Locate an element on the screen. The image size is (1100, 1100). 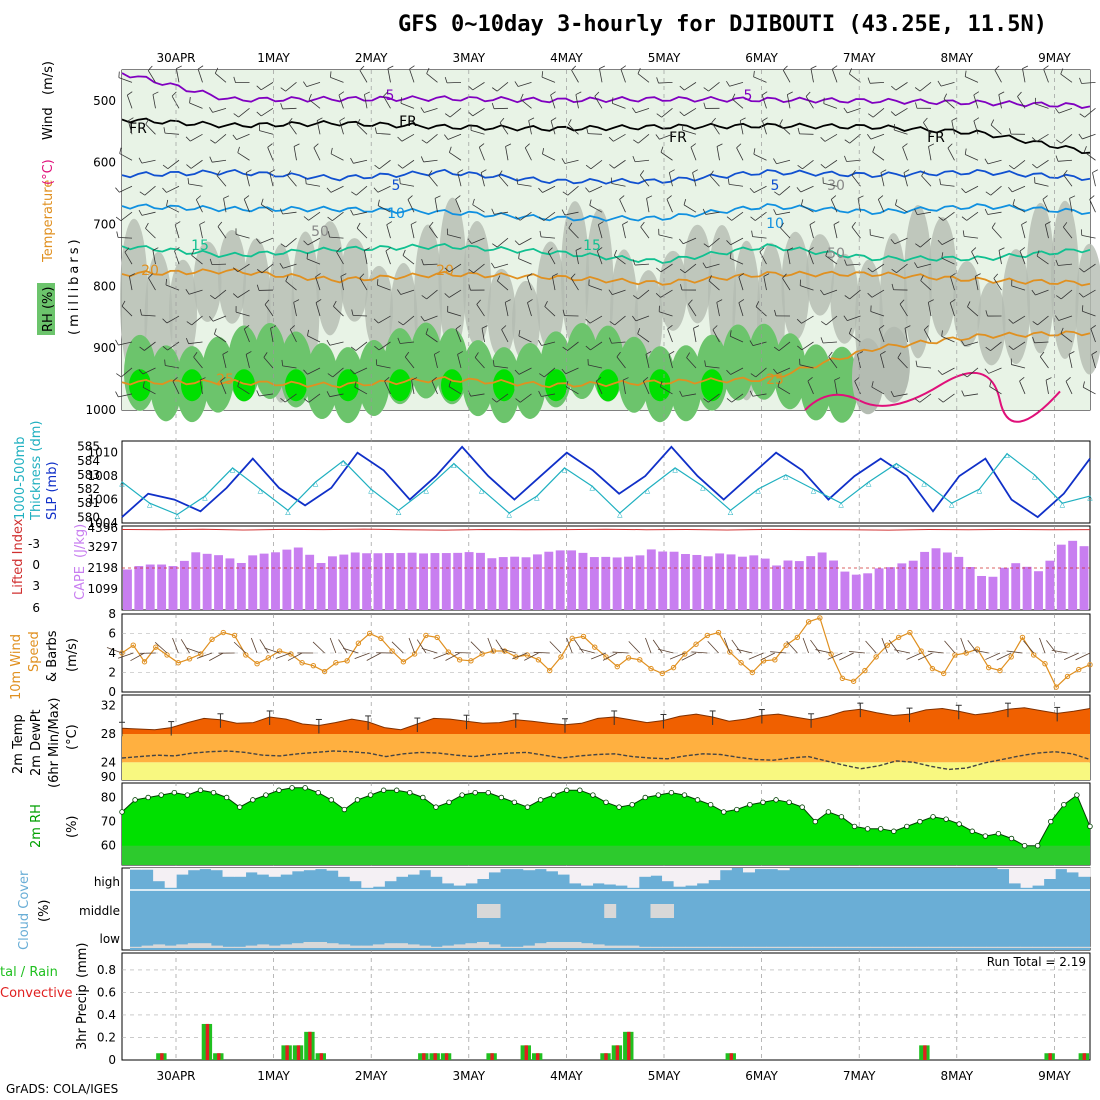
xtick-top: 9MAY is located at coordinates (1054, 58).